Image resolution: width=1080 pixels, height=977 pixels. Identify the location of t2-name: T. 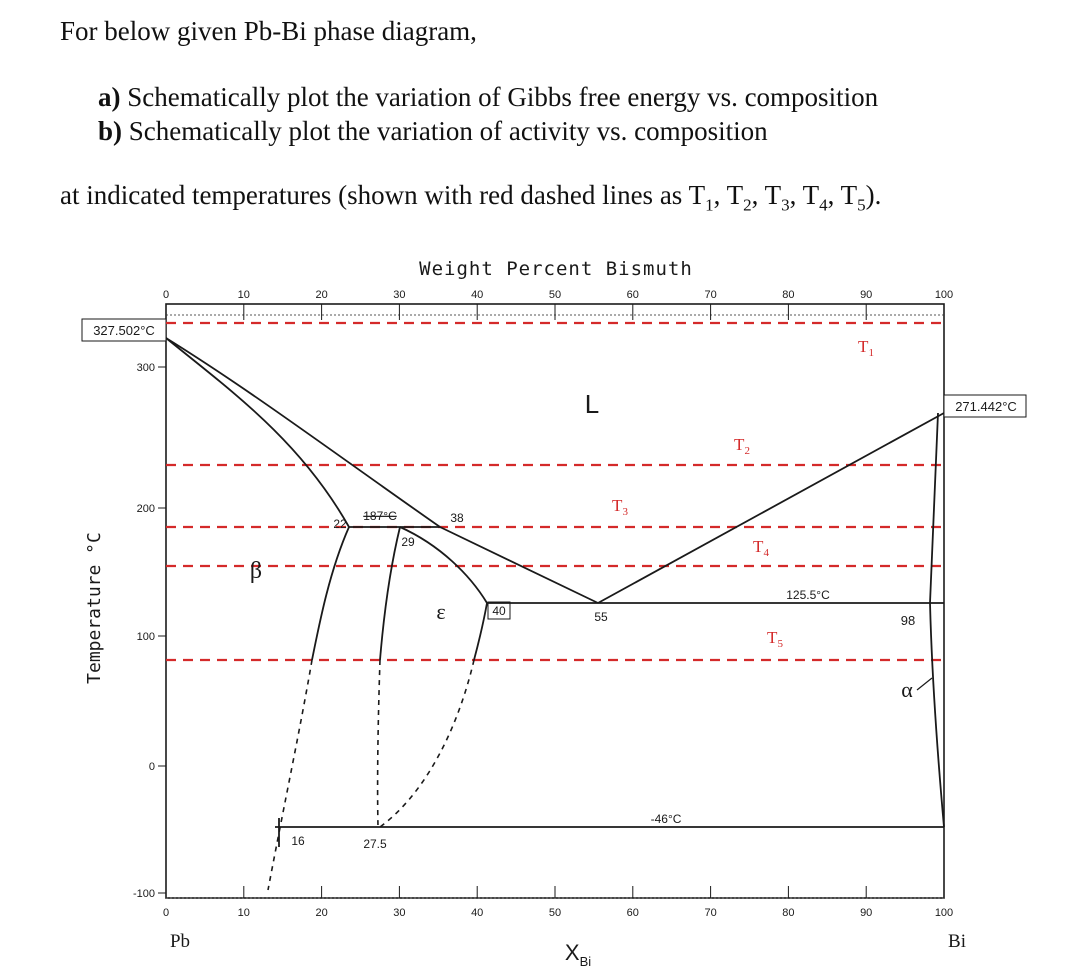
(739, 444).